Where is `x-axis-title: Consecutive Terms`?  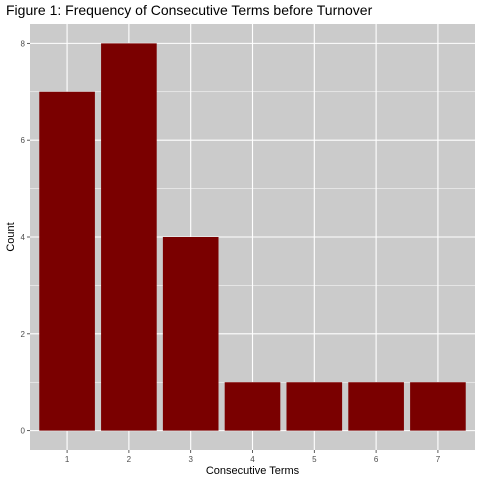 x-axis-title: Consecutive Terms is located at coordinates (253, 471).